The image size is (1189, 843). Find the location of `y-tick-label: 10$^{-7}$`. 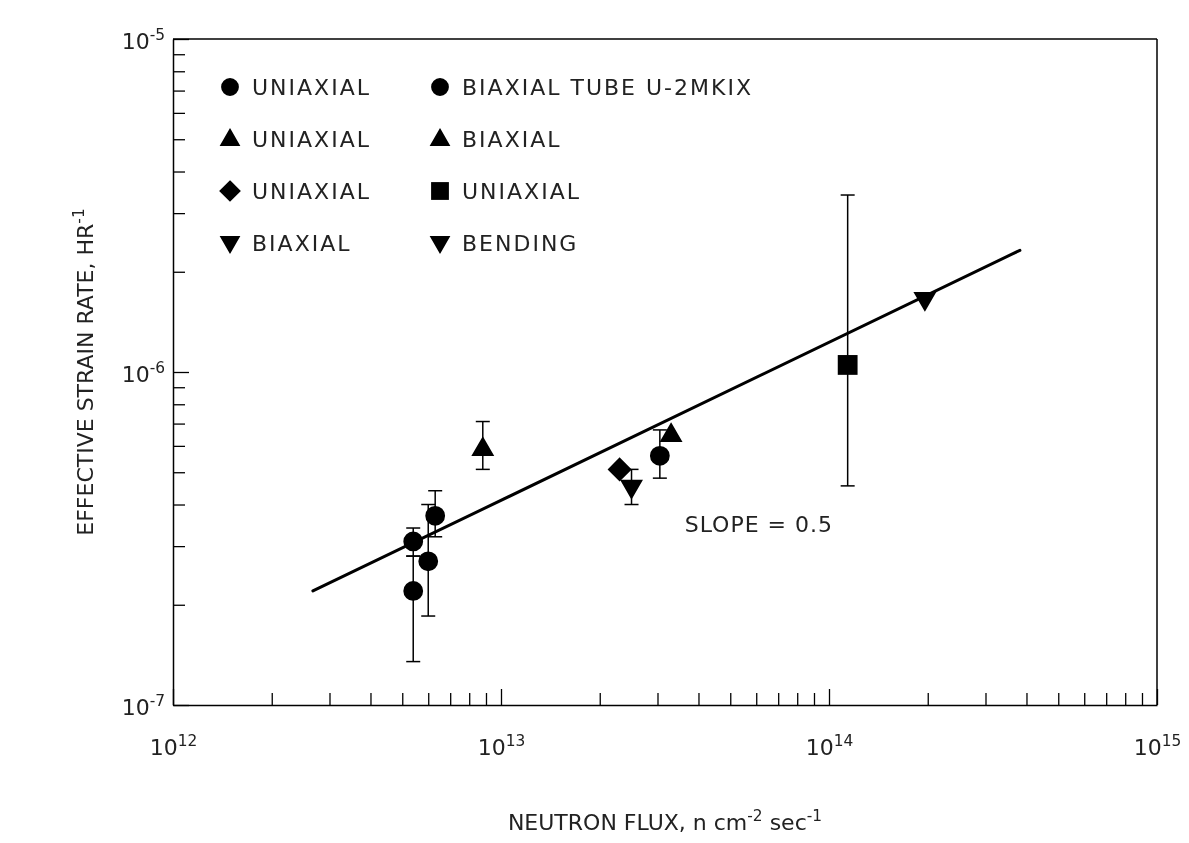

y-tick-label: 10$^{-7}$ is located at coordinates (143, 706).